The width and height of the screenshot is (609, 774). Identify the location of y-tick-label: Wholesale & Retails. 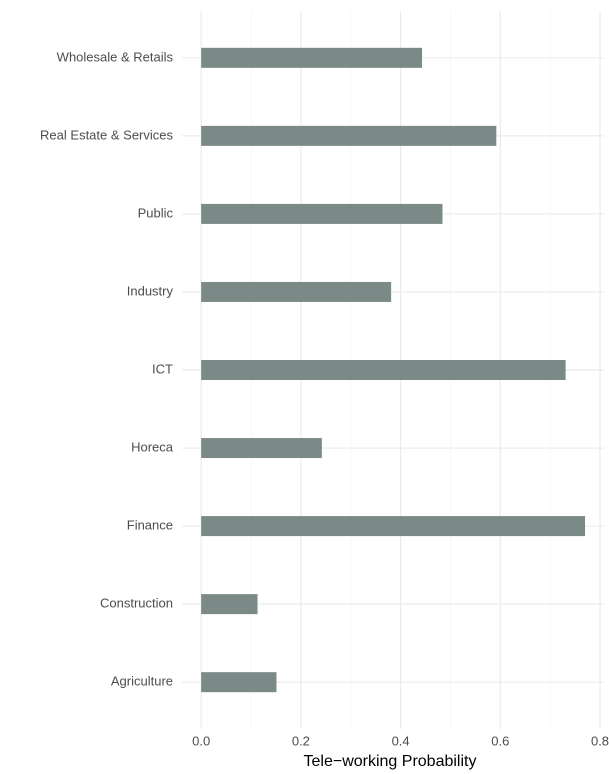
(115, 56).